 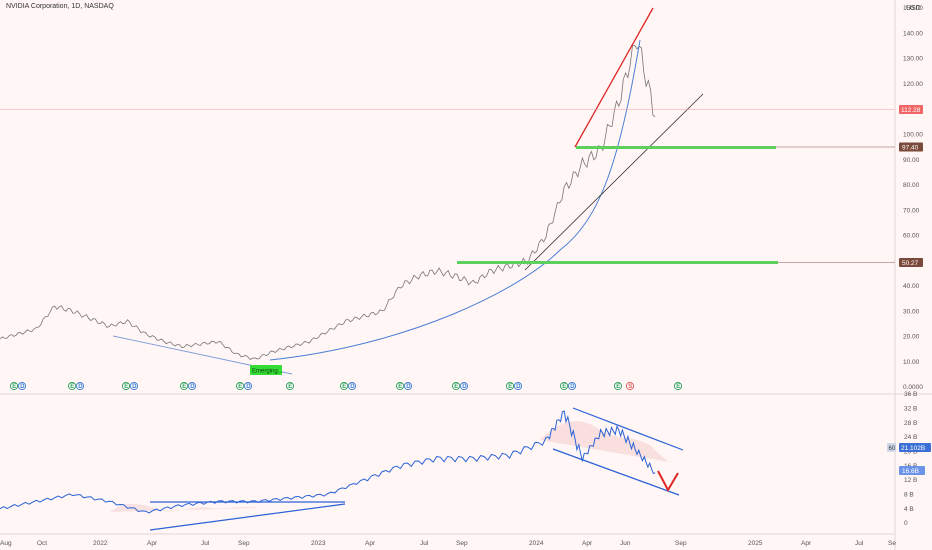 I want to click on date-tick-label: Jun, so click(x=625, y=543).